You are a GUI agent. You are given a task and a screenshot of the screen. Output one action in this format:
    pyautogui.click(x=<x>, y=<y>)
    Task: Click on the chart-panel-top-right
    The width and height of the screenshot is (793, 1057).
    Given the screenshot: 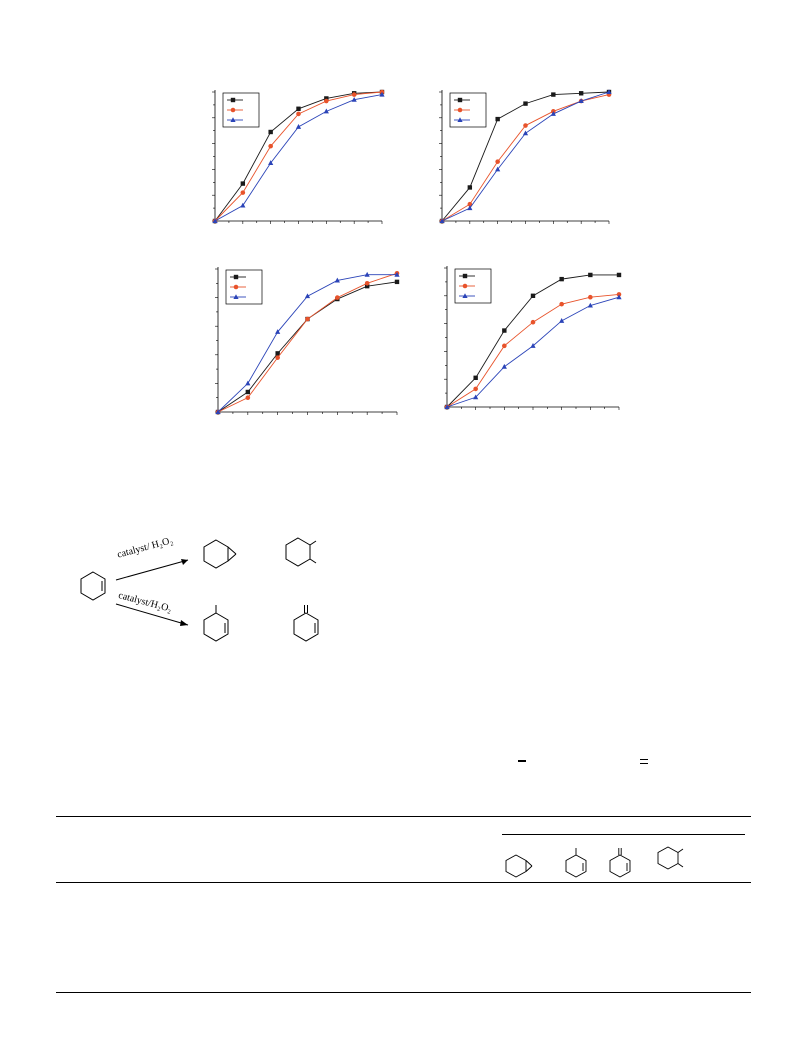 What is the action you would take?
    pyautogui.click(x=525, y=156)
    